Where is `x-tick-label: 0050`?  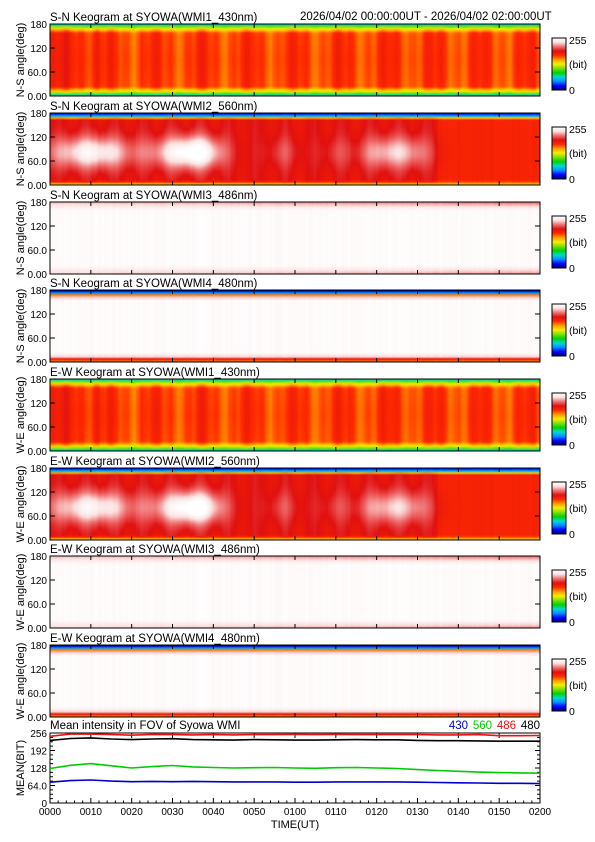
x-tick-label: 0050 is located at coordinates (254, 812).